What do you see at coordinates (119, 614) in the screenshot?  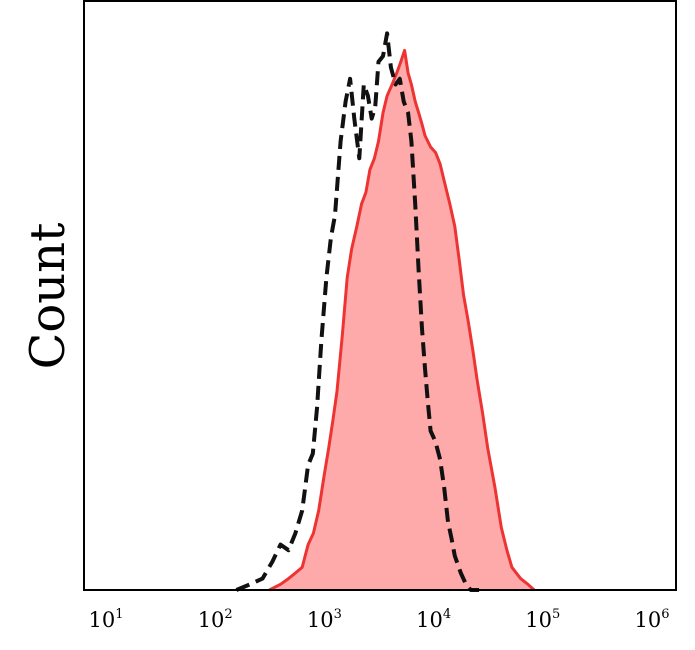 I see `x-tick-exponent: 1` at bounding box center [119, 614].